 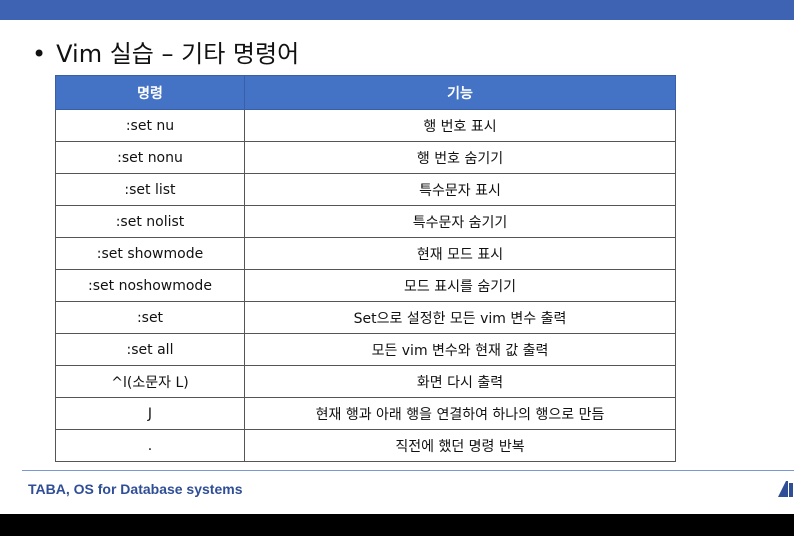 I want to click on function-cell: 행 번호 숨기기, so click(x=460, y=157).